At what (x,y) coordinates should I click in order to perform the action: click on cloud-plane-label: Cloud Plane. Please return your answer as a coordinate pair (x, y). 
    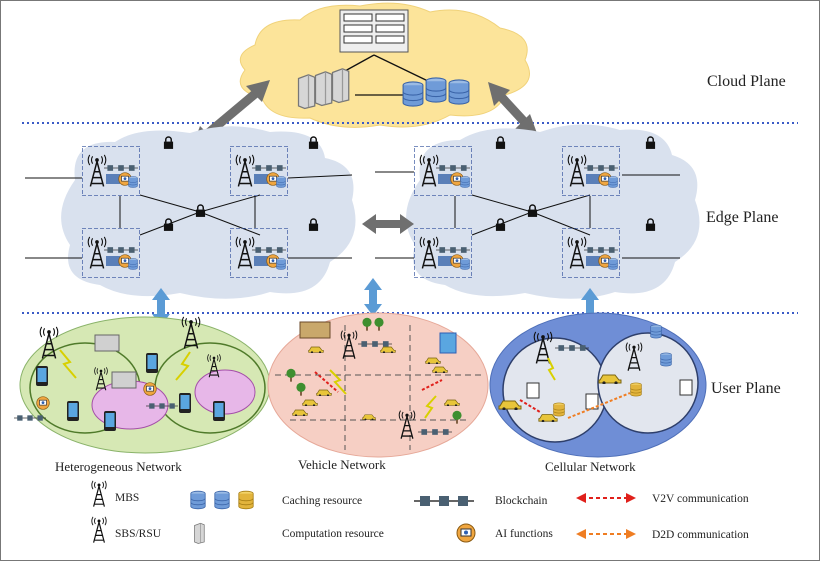
    Looking at the image, I should click on (746, 81).